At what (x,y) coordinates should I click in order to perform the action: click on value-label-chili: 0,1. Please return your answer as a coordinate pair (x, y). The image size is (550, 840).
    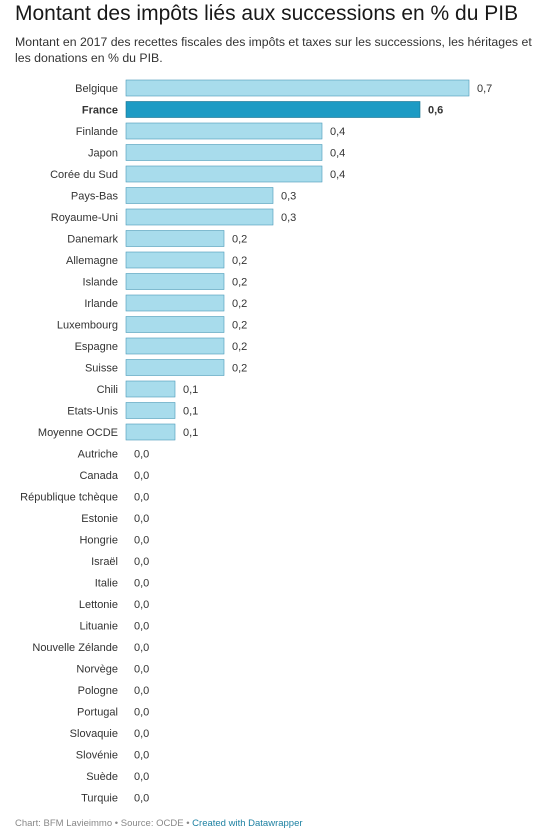
    Looking at the image, I should click on (190, 390).